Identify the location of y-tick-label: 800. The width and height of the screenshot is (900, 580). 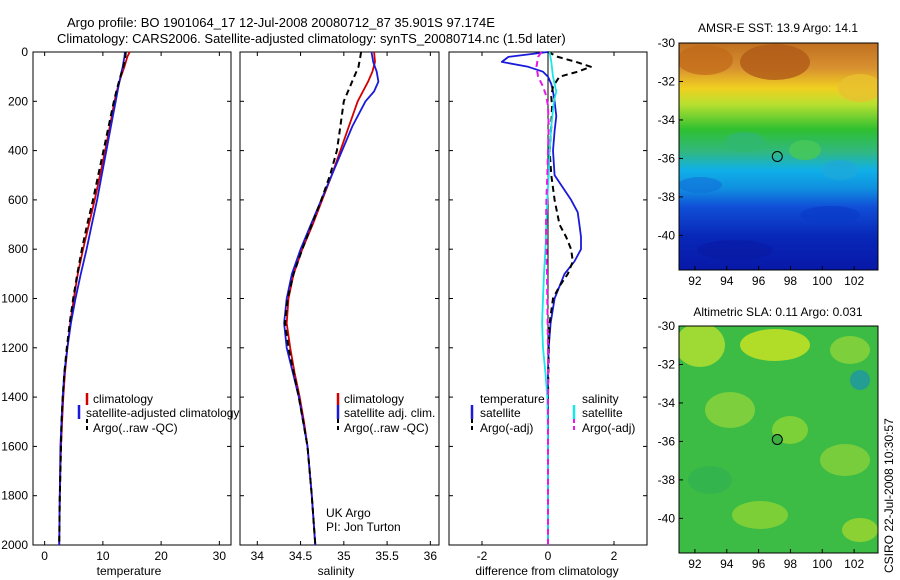
(18, 249).